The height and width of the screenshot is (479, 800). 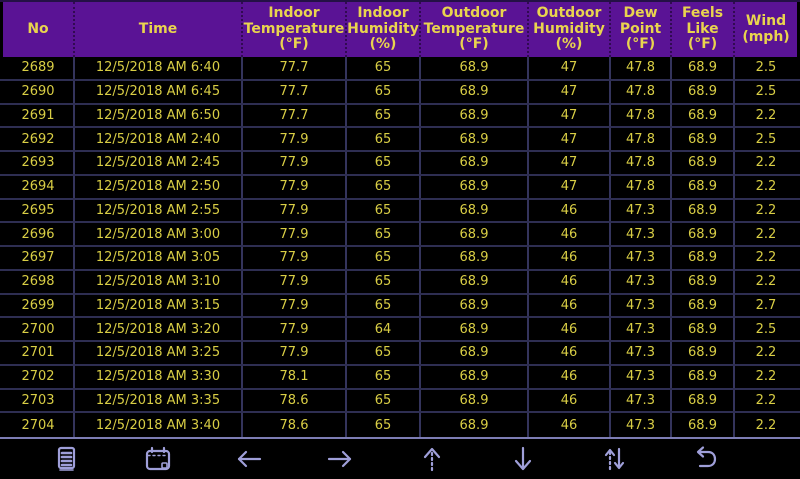 What do you see at coordinates (384, 29) in the screenshot?
I see `column-header-indoor-humidity: Indoor Humidity (%)` at bounding box center [384, 29].